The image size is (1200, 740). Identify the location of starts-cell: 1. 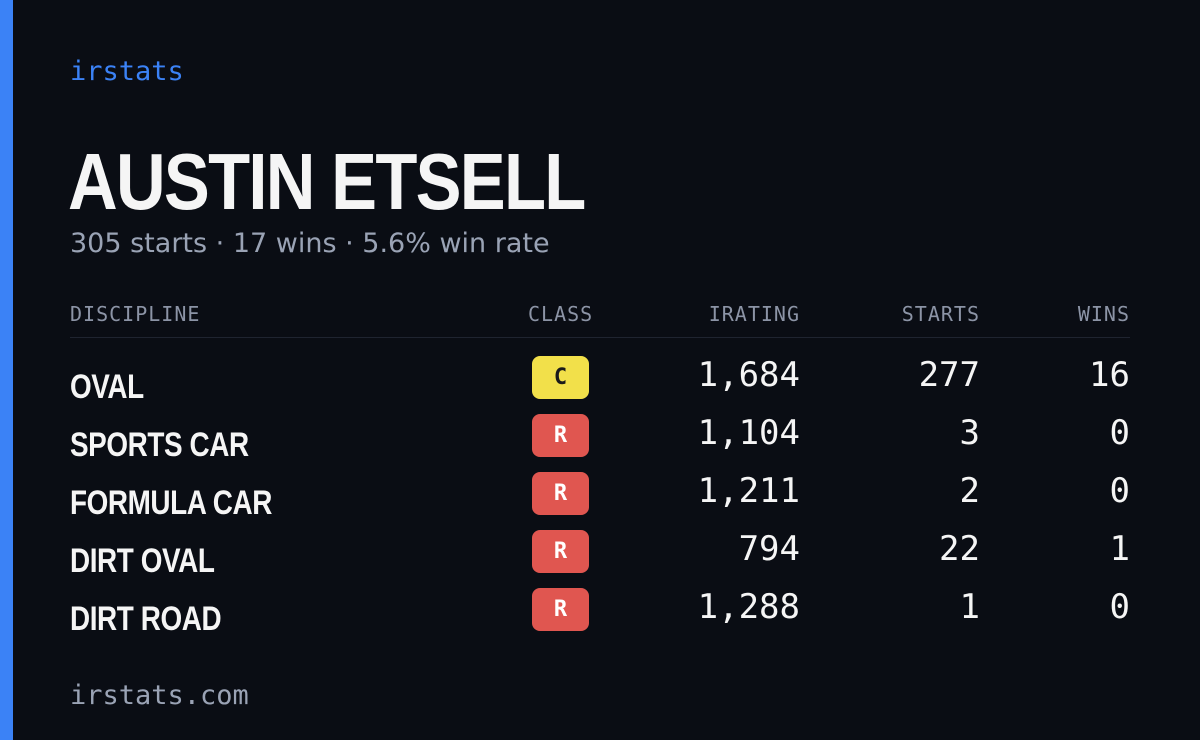
(969, 607).